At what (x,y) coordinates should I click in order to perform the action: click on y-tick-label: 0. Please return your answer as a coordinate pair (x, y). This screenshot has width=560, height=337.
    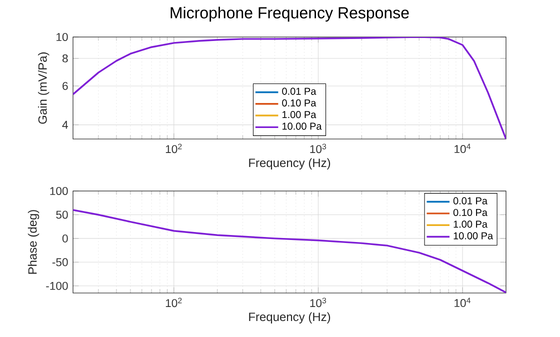
    Looking at the image, I should click on (65, 238).